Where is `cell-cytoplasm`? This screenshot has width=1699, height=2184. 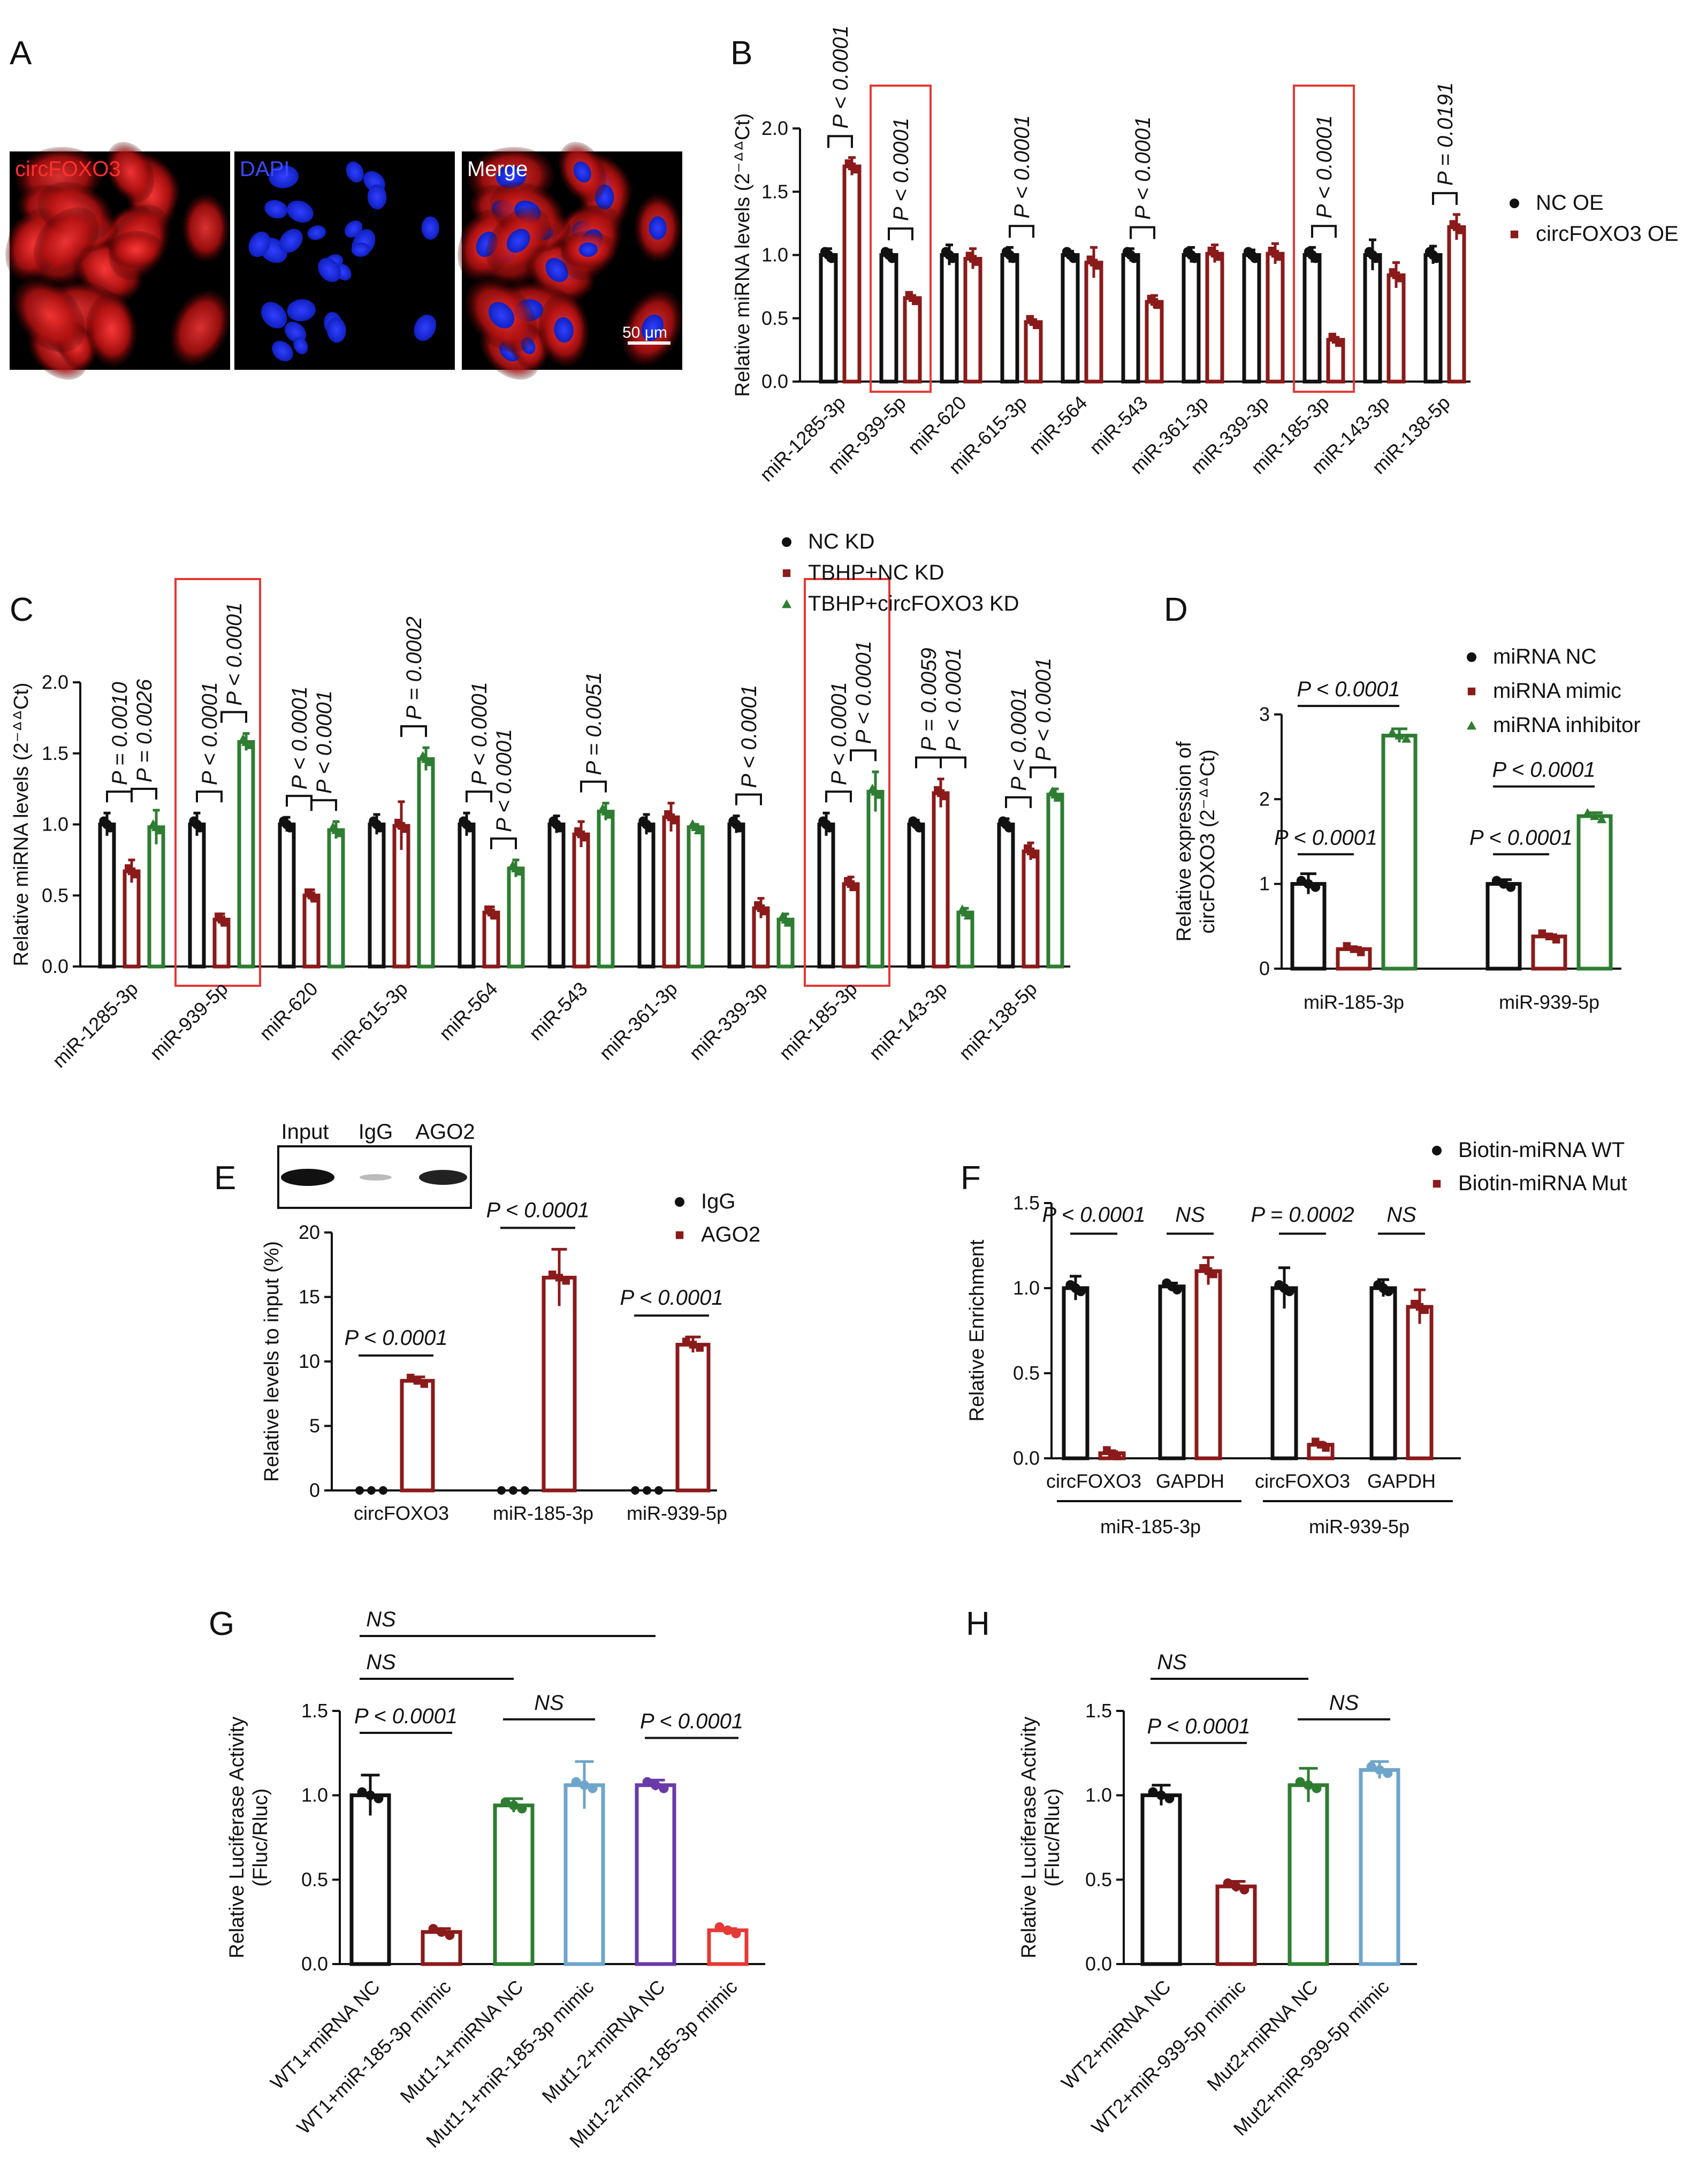
cell-cytoplasm is located at coordinates (49, 315).